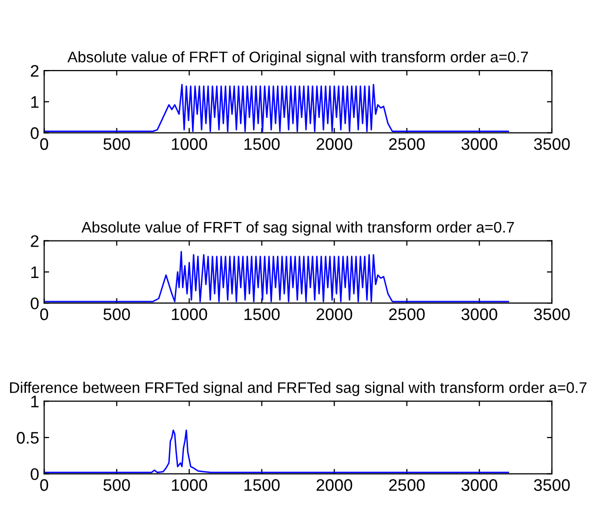 The image size is (589, 519). Describe the element at coordinates (27, 438) in the screenshot. I see `y-tick-label: 0.5` at that location.